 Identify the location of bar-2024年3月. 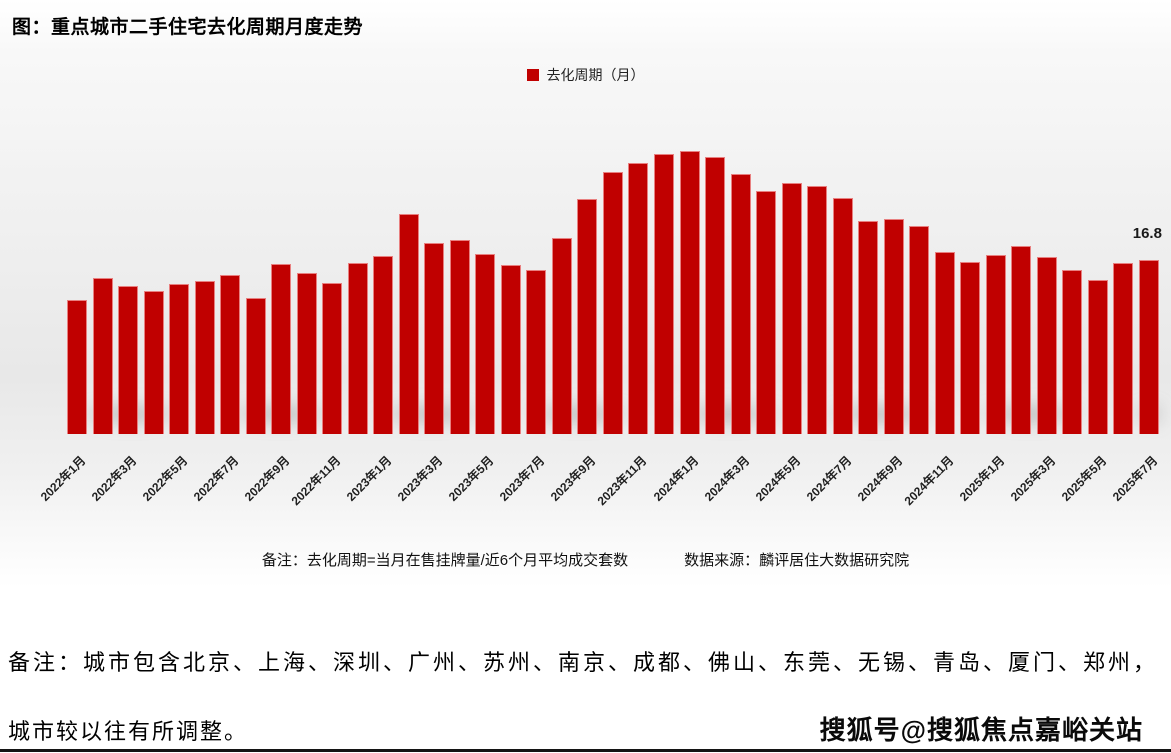
(740, 304).